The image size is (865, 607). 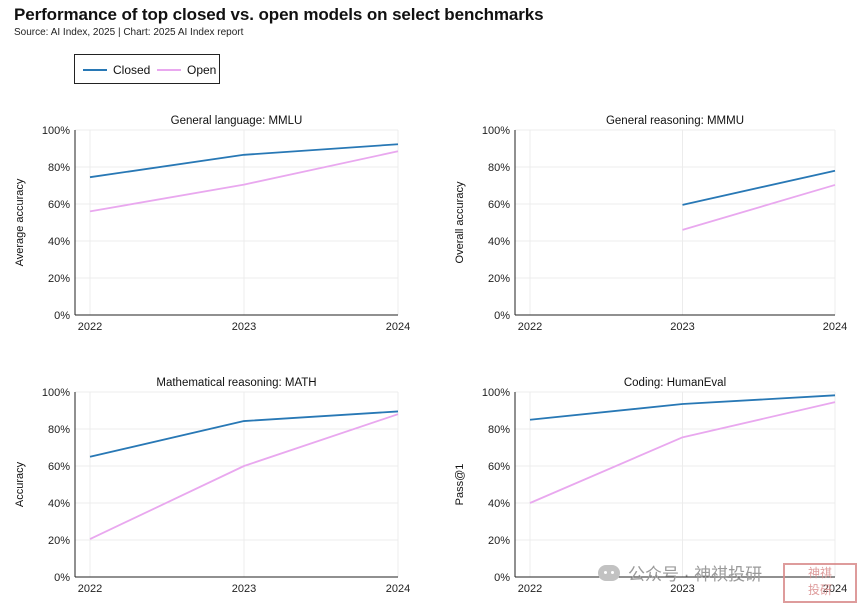 What do you see at coordinates (237, 121) in the screenshot?
I see `panel-title: General language: MMLU` at bounding box center [237, 121].